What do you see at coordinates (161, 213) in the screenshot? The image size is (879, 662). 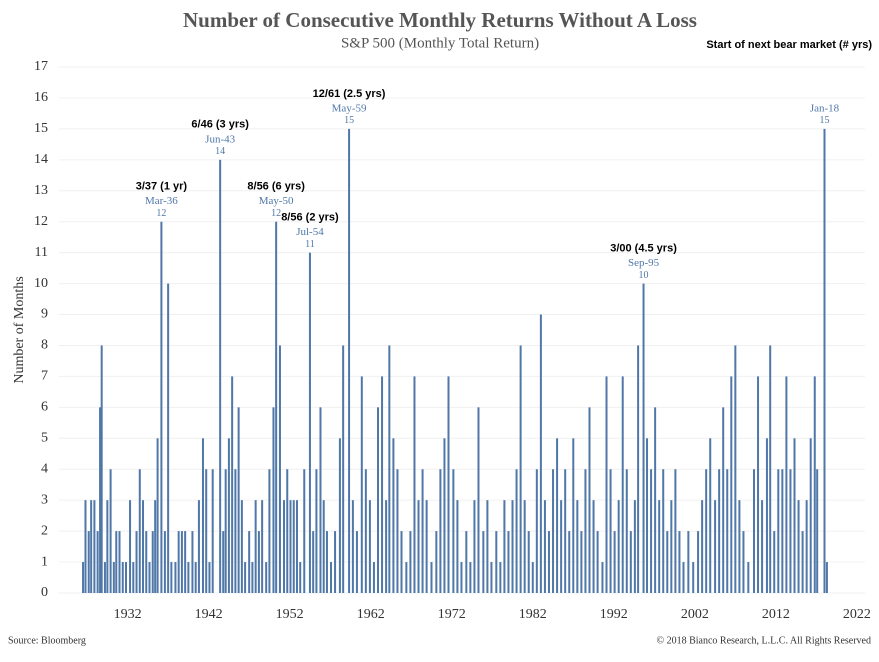 I see `annotation-value: 12` at bounding box center [161, 213].